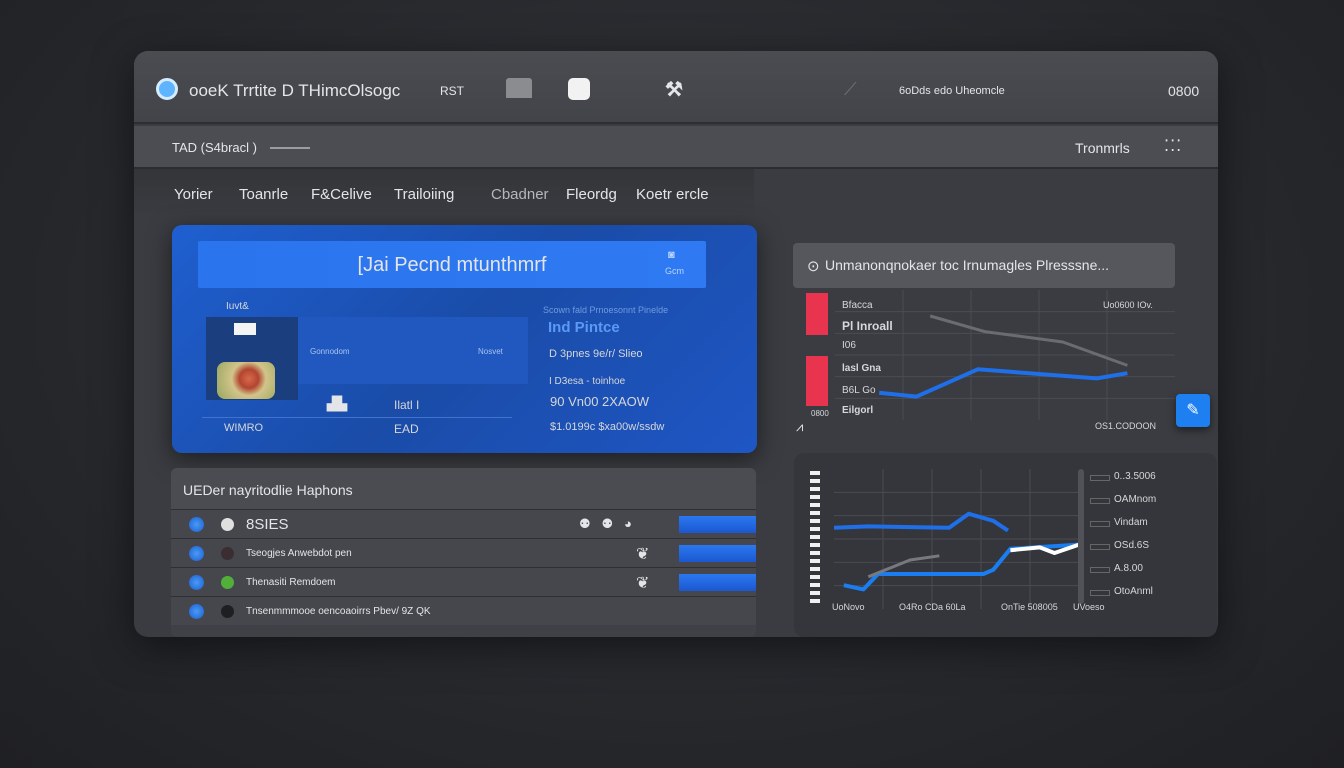 Image resolution: width=1344 pixels, height=768 pixels. I want to click on tab-3: Trailoiing, so click(424, 194).